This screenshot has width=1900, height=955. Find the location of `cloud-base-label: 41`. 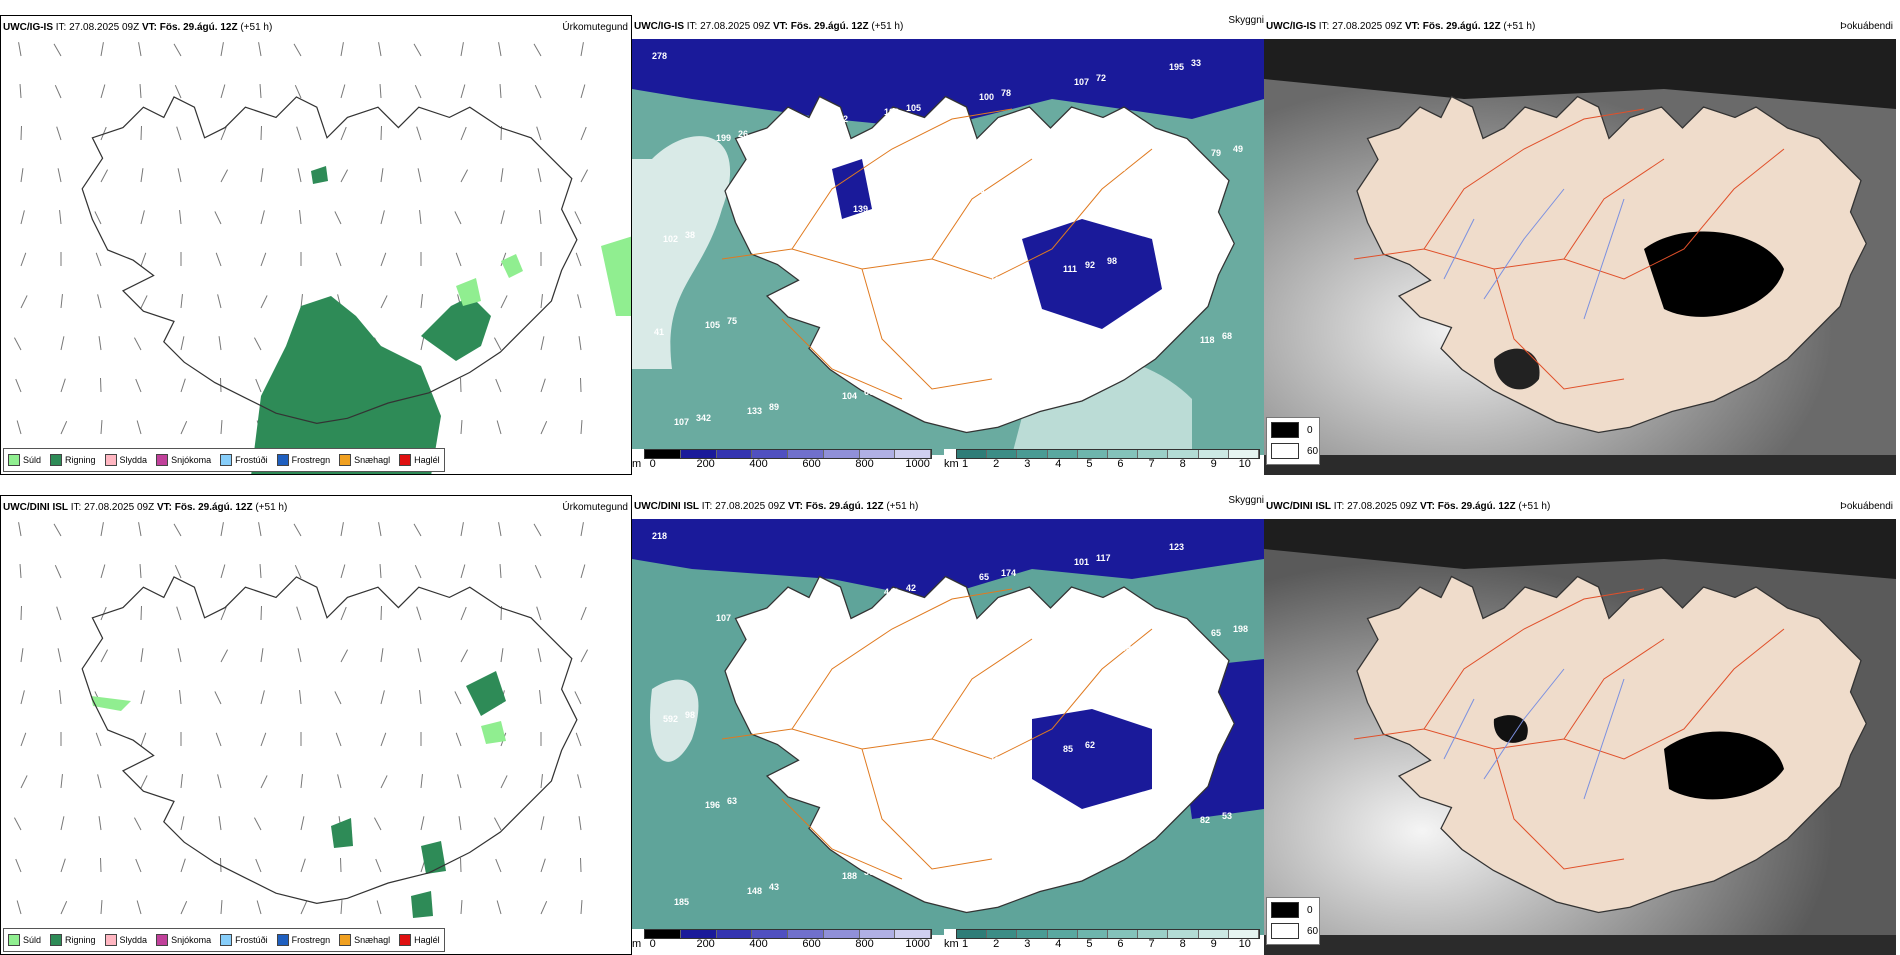

cloud-base-label: 41 is located at coordinates (659, 332).